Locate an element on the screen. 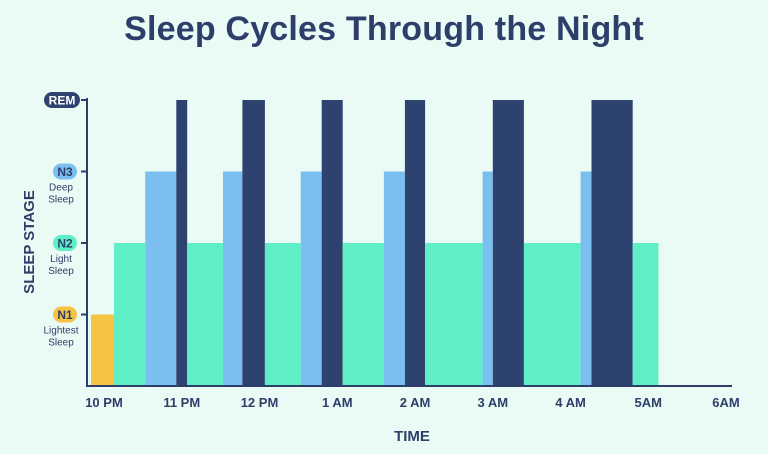 Image resolution: width=768 pixels, height=454 pixels. y-desc-n3-0: Deep is located at coordinates (61, 188).